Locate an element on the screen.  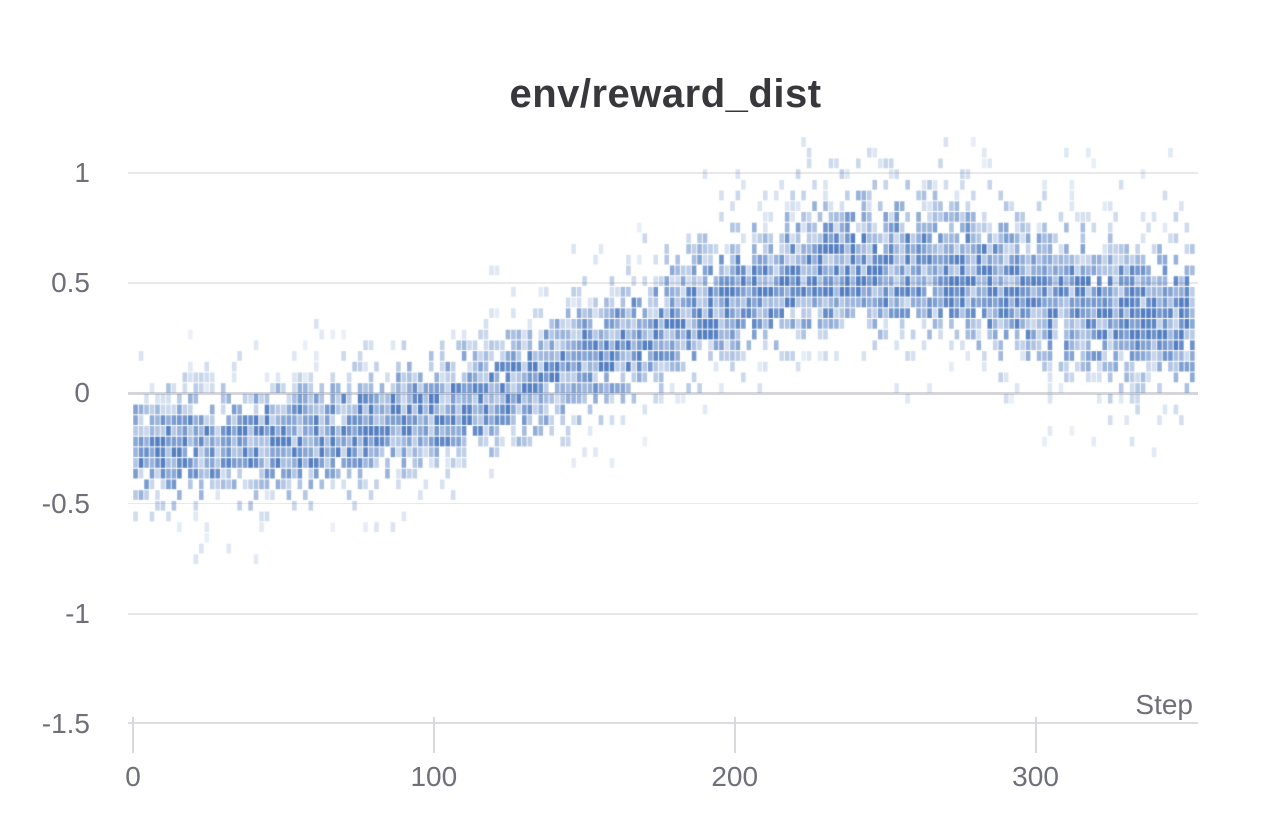
x-tick-label: 0 is located at coordinates (133, 776).